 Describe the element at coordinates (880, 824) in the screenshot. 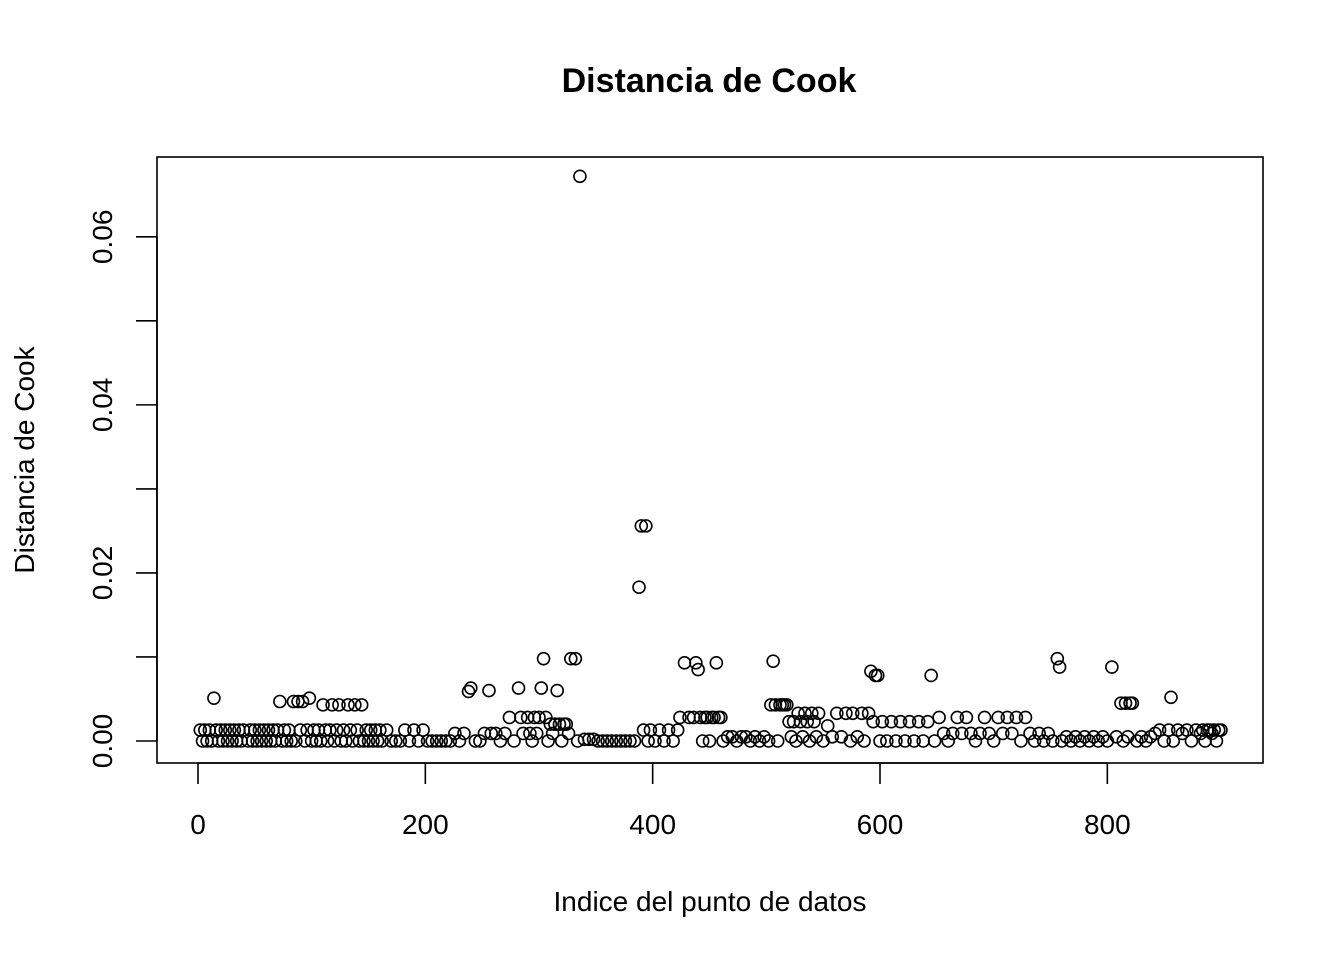

I see `x-tick-label: 600` at that location.